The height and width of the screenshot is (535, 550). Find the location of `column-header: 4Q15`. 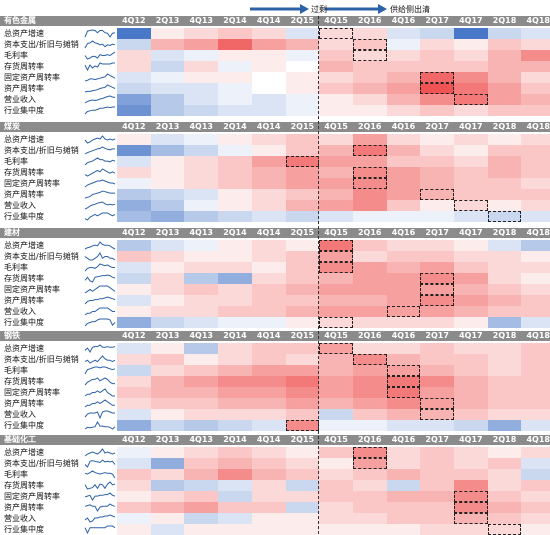

column-header: 4Q15 is located at coordinates (336, 232).